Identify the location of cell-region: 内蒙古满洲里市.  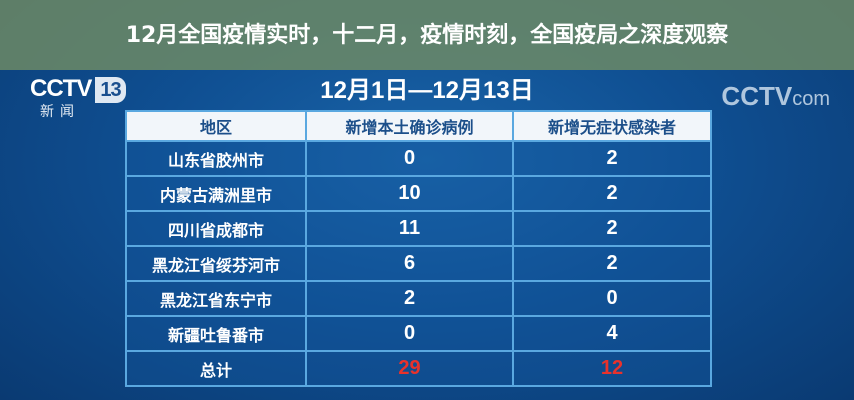
(216, 193).